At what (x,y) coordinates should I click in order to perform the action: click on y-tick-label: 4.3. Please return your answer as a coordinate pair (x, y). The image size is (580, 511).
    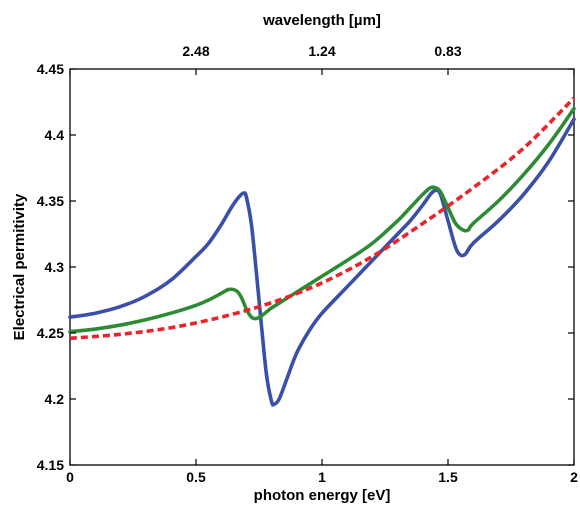
    Looking at the image, I should click on (55, 267).